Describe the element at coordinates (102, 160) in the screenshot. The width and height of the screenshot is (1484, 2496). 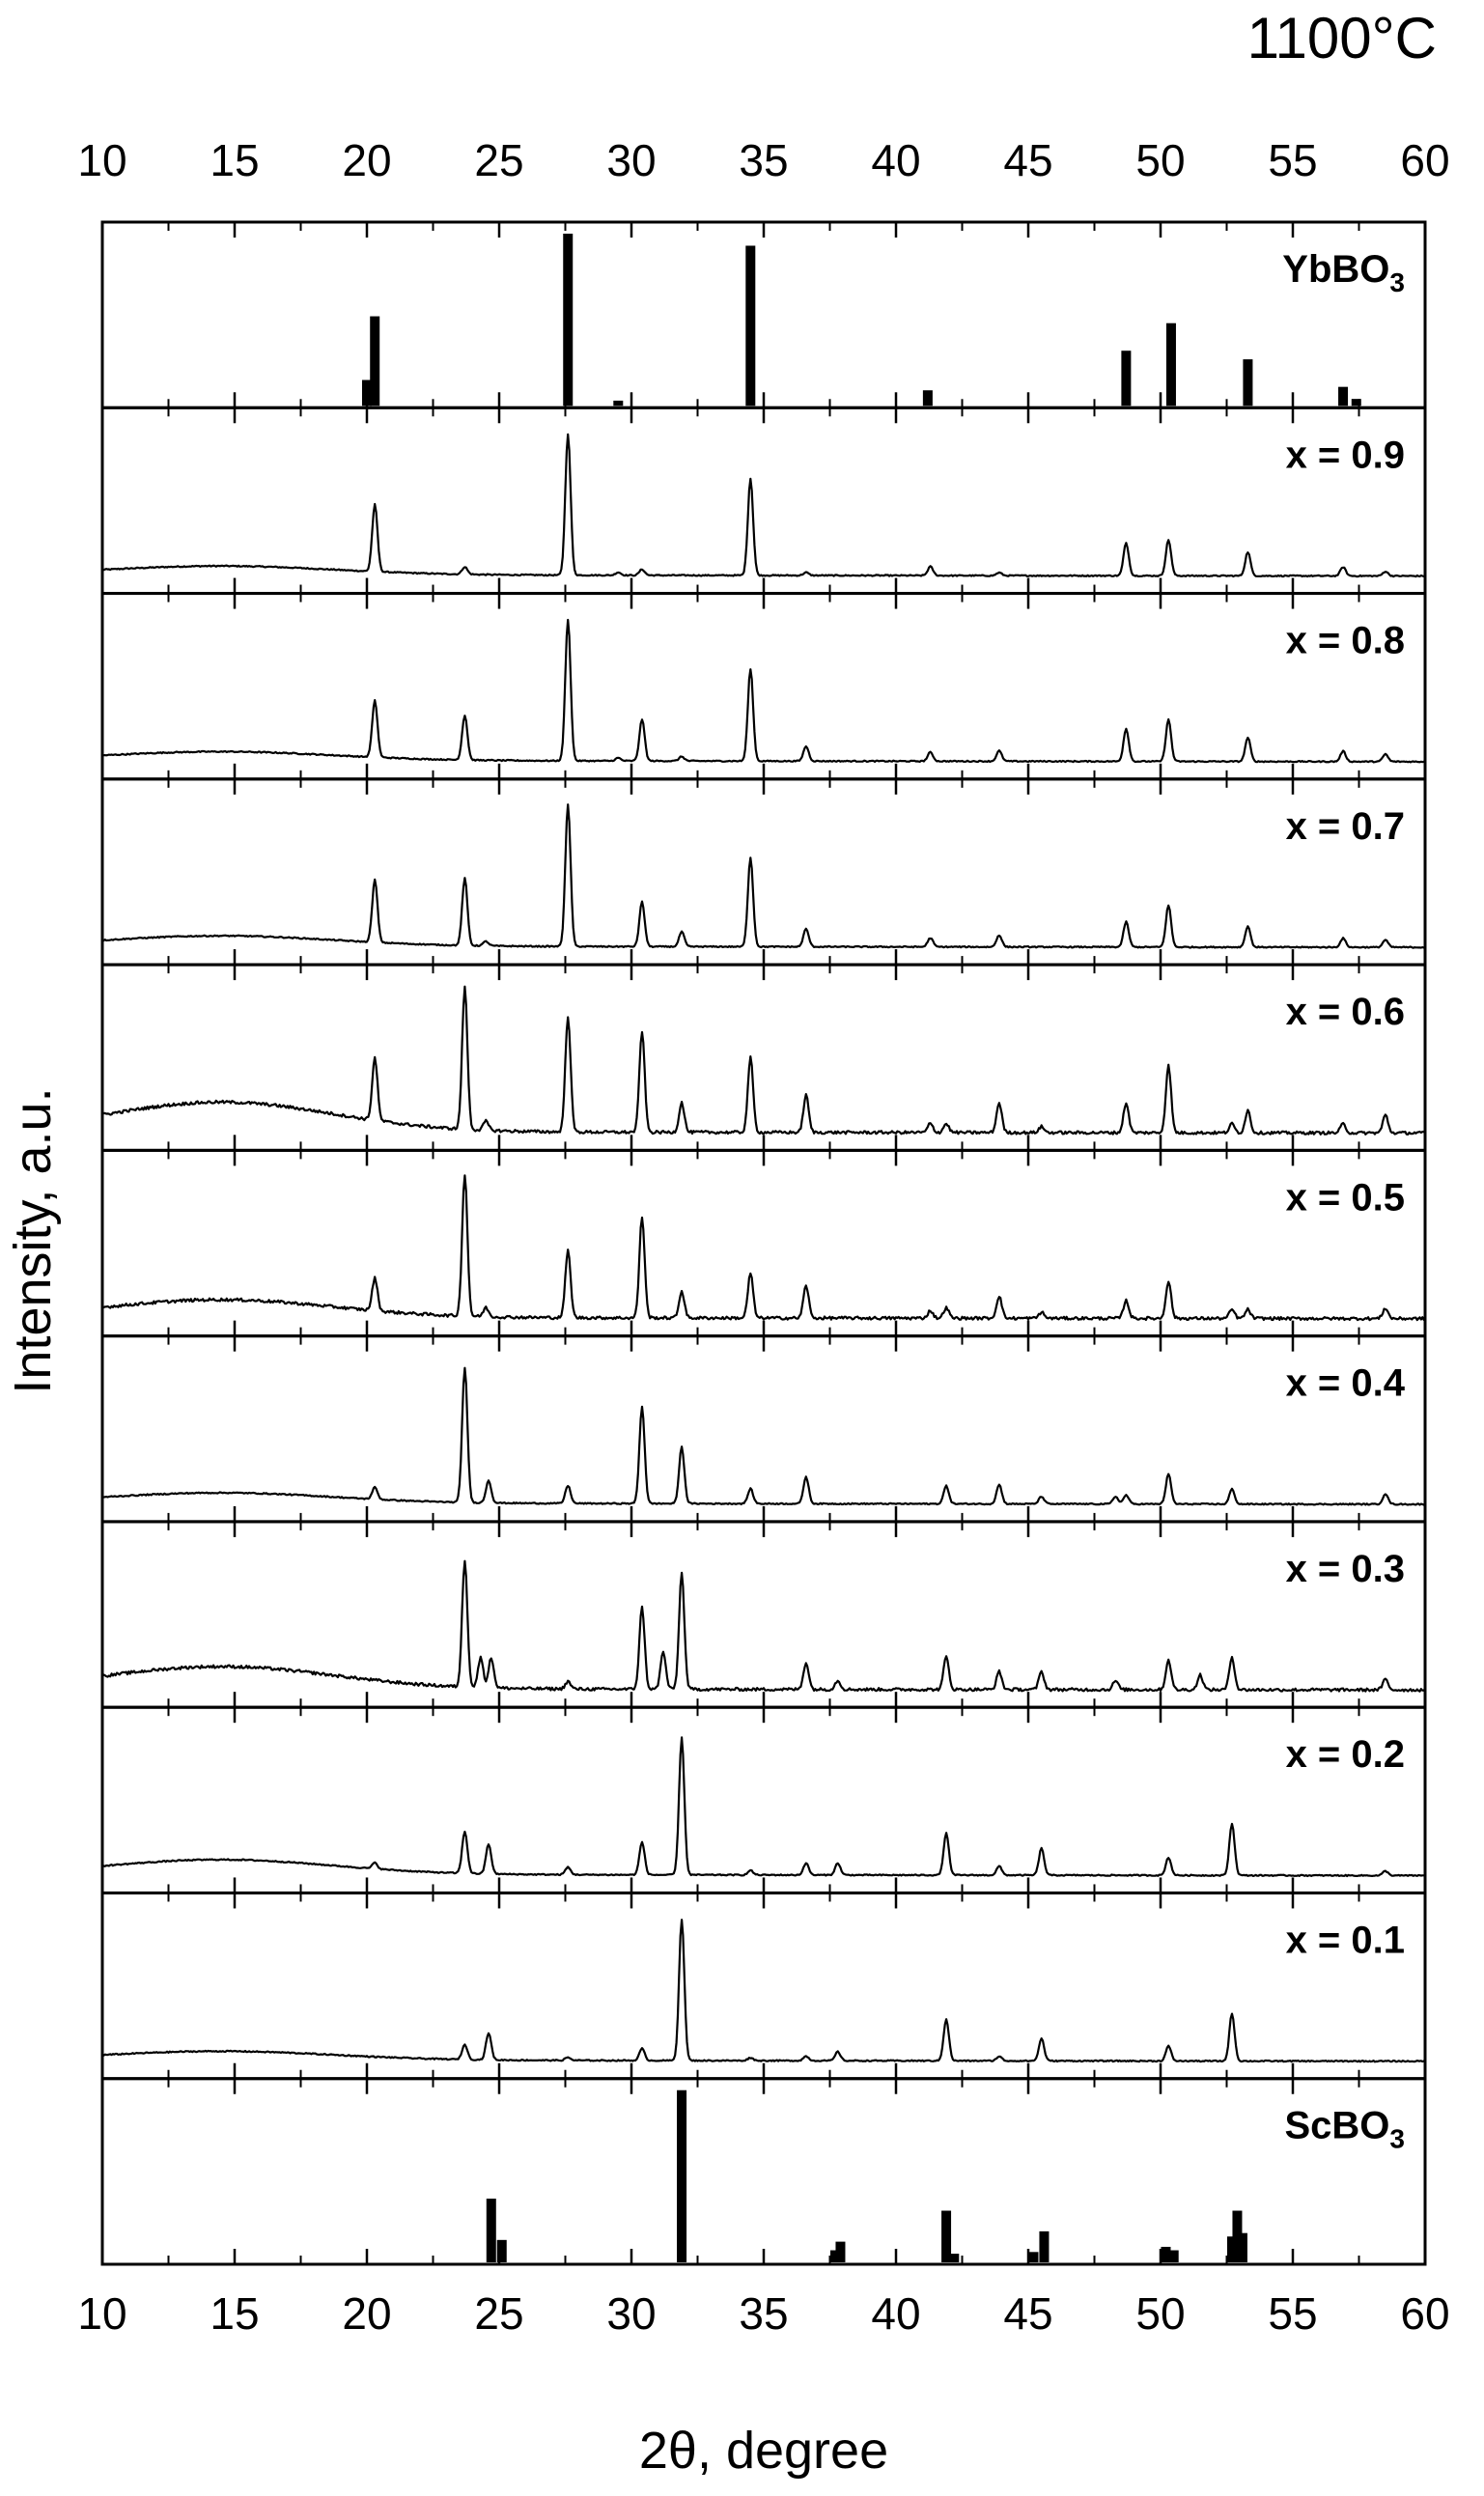
I see `top-tick-label: 10` at that location.